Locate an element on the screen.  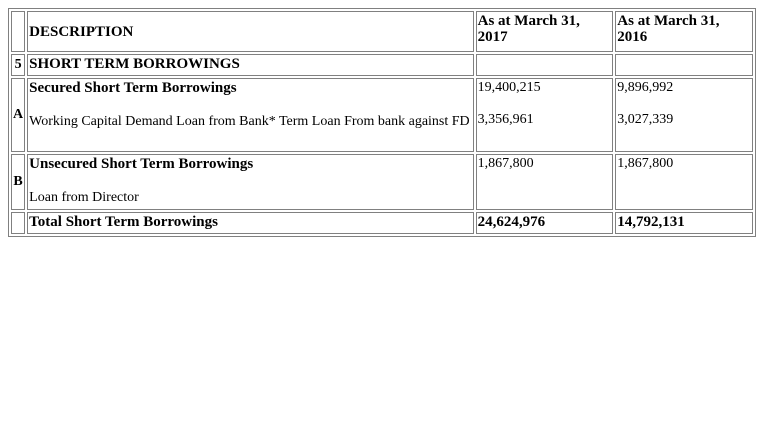
group-b-value-2017-cell: 1,867,800 is located at coordinates (544, 182).